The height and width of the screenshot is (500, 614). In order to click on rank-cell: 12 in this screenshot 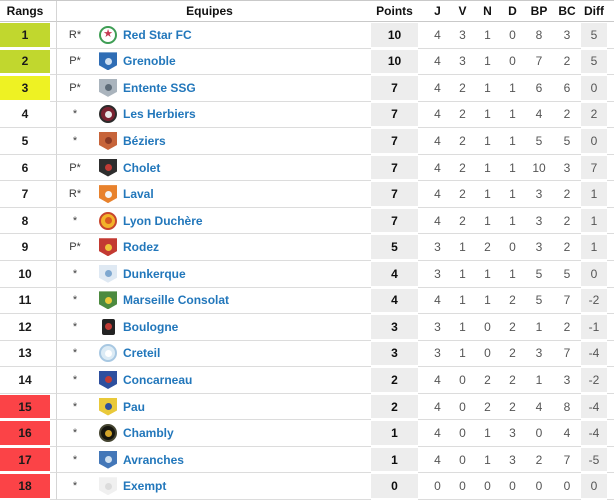, I will do `click(25, 327)`.